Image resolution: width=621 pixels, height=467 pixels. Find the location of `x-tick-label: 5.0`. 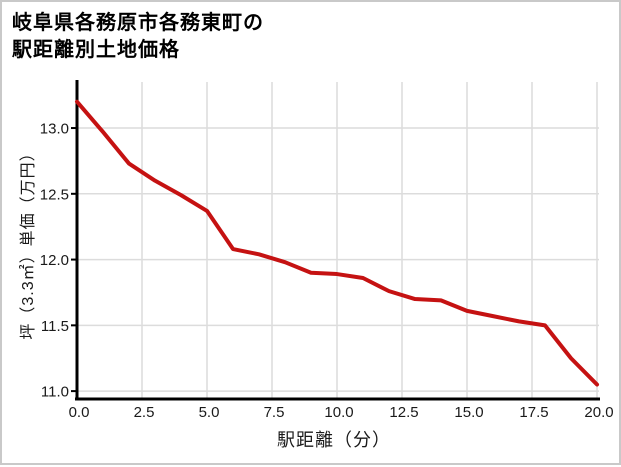

x-tick-label: 5.0 is located at coordinates (209, 412).